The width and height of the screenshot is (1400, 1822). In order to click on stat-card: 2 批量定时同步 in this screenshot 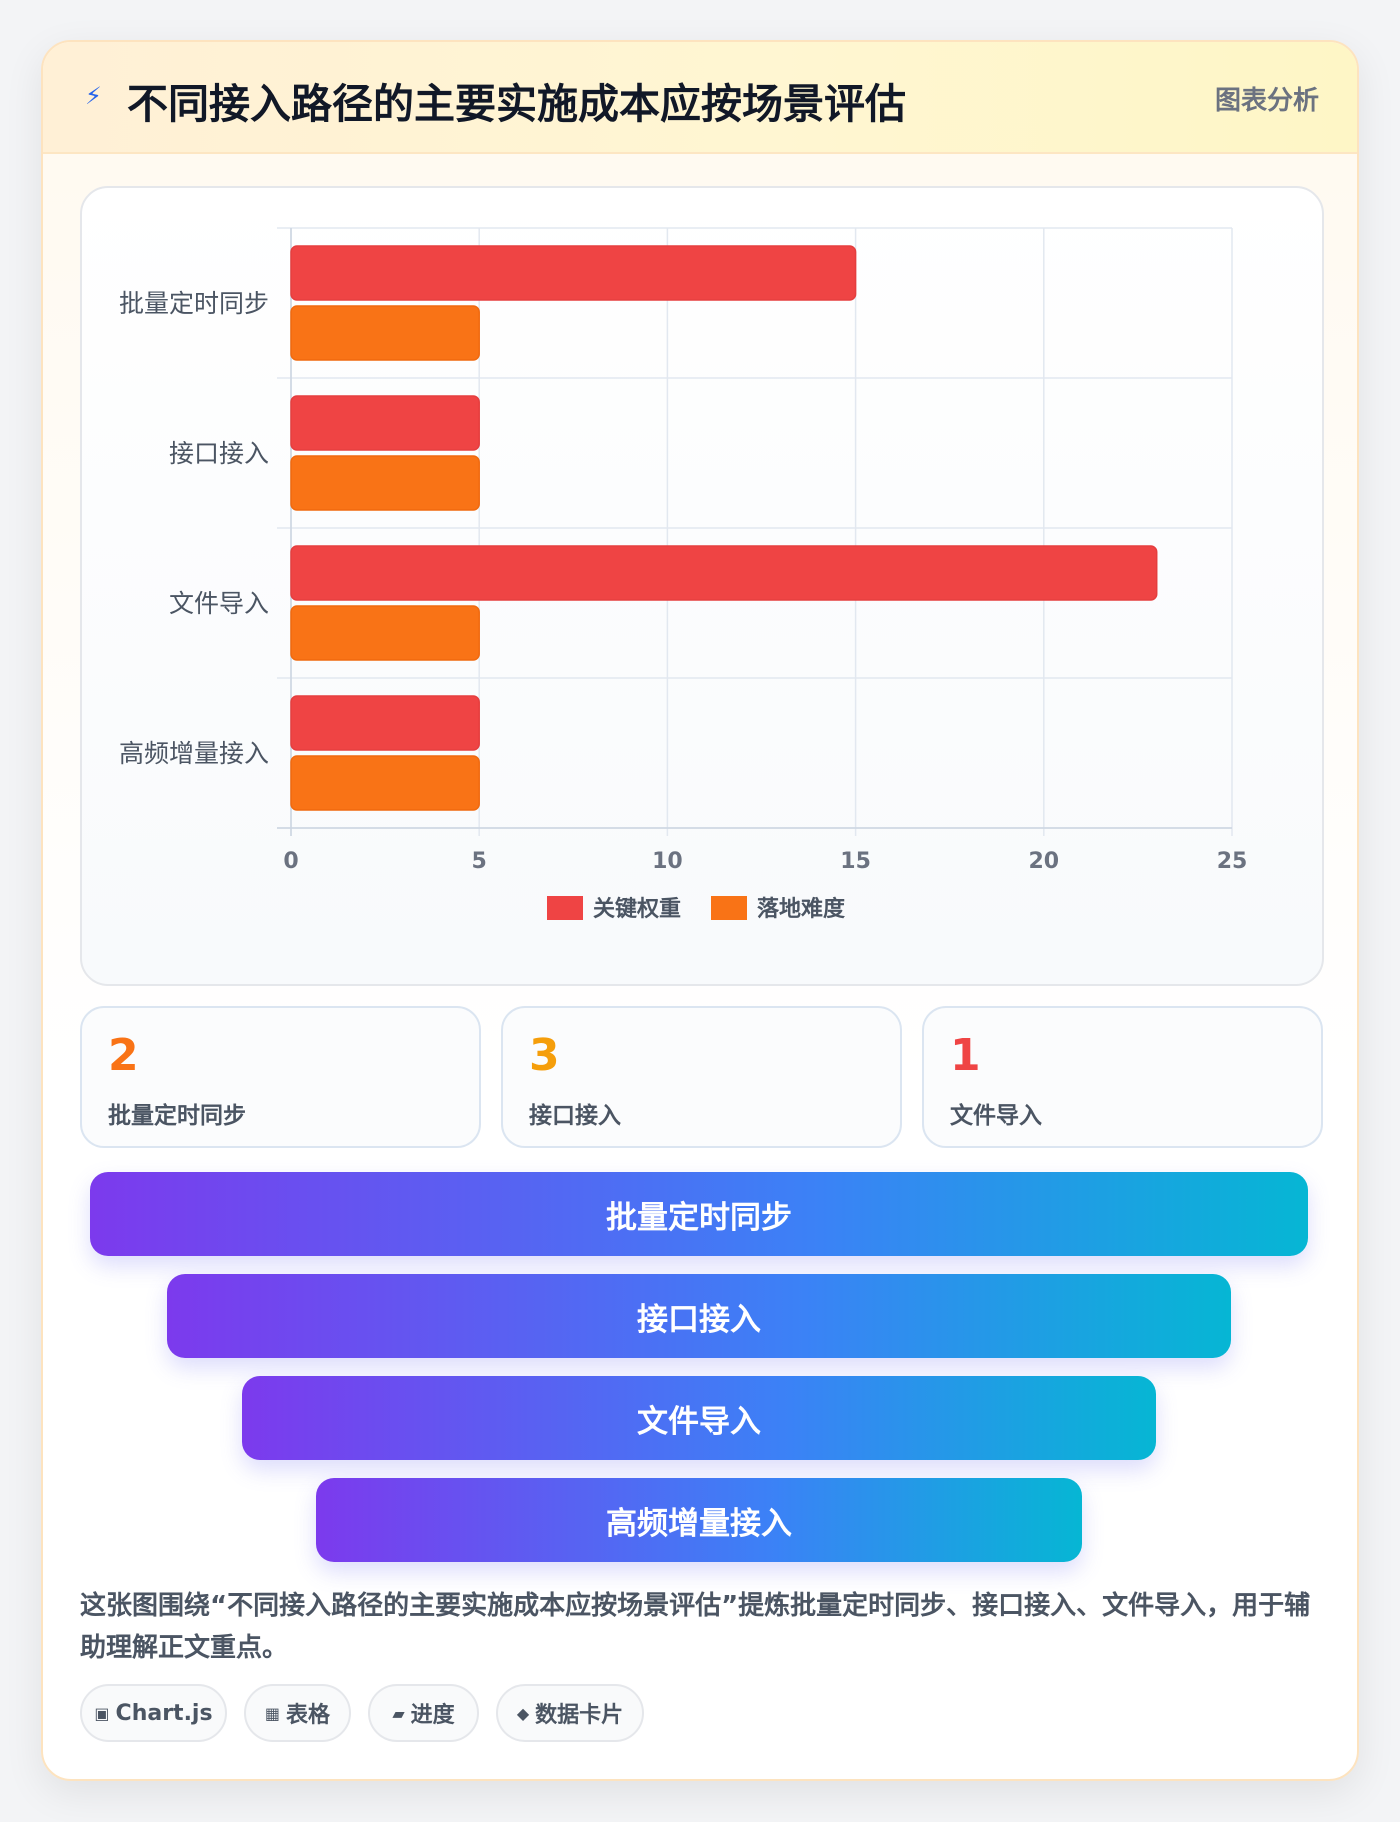, I will do `click(280, 1077)`.